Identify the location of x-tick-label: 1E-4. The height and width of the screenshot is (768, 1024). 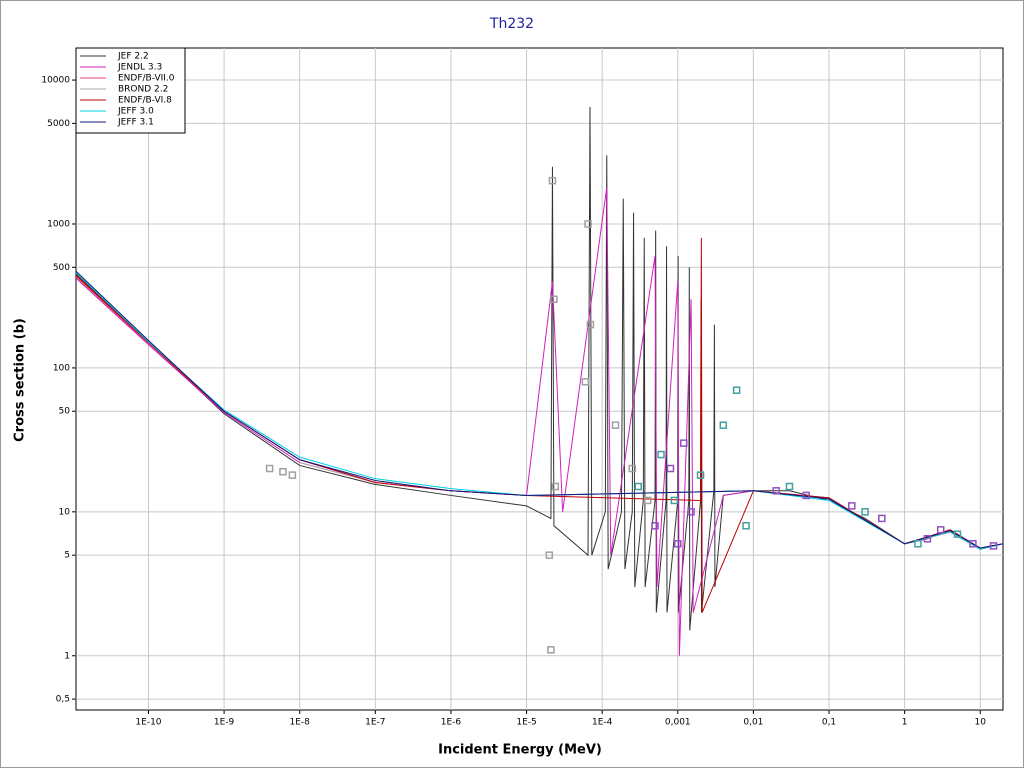
(602, 723).